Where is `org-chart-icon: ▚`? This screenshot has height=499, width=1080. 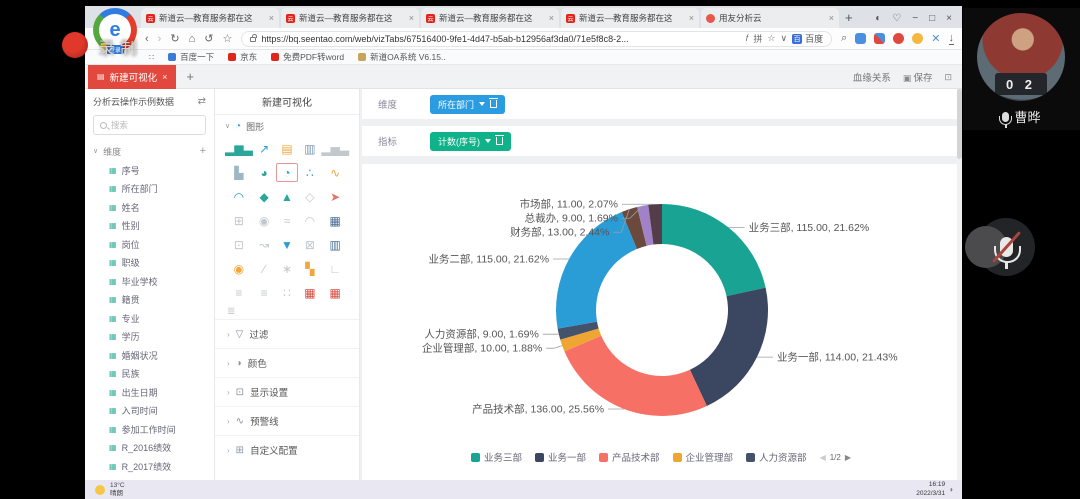 org-chart-icon: ▚ is located at coordinates (310, 268).